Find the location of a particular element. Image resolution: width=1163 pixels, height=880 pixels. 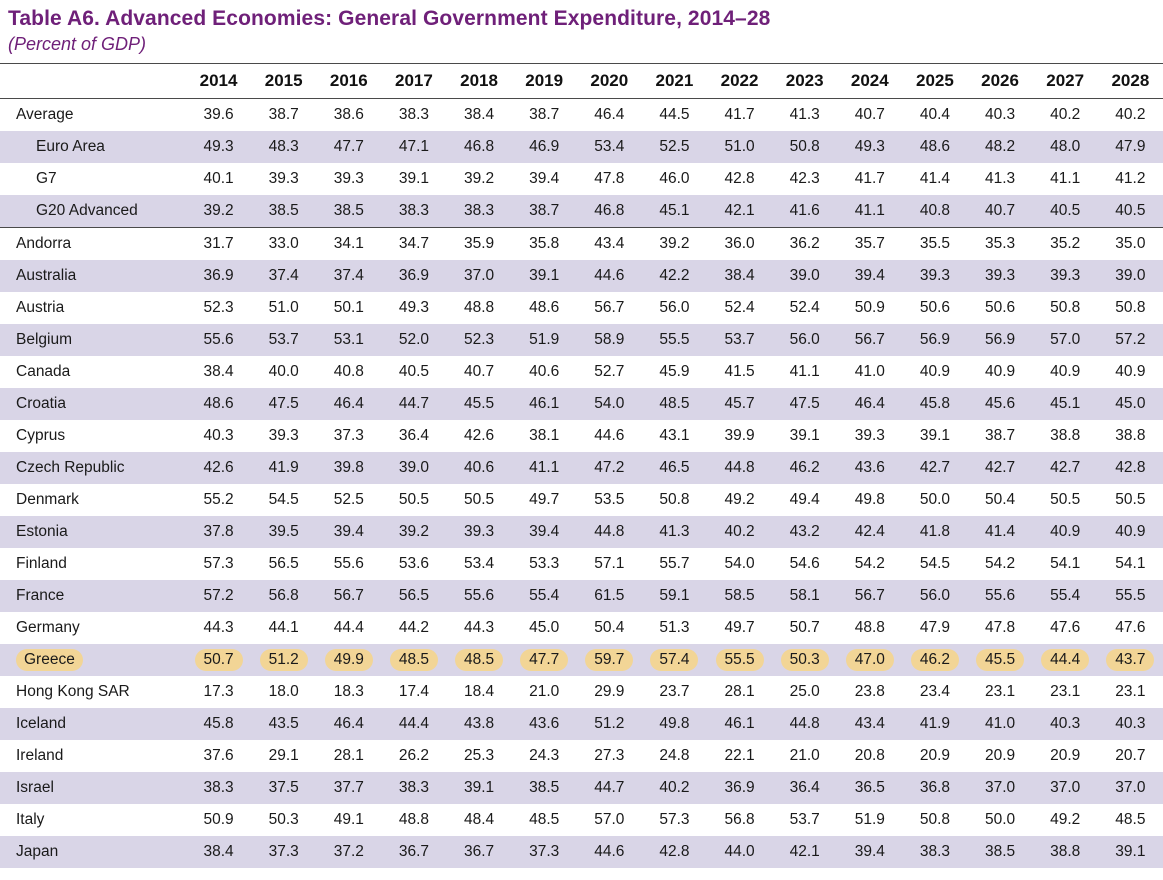

row-label: G7 is located at coordinates (46, 178).